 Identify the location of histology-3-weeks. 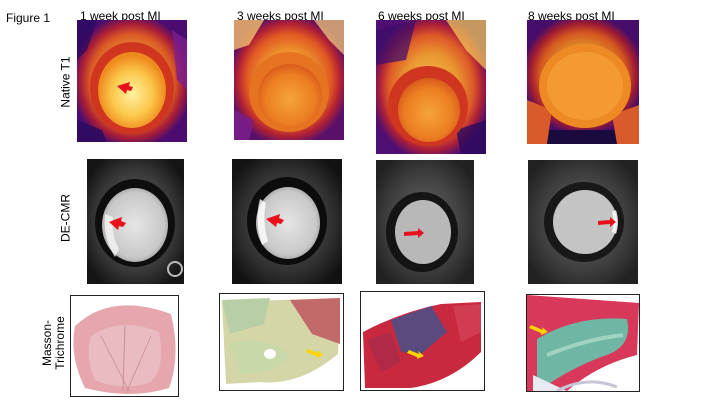
(281, 342).